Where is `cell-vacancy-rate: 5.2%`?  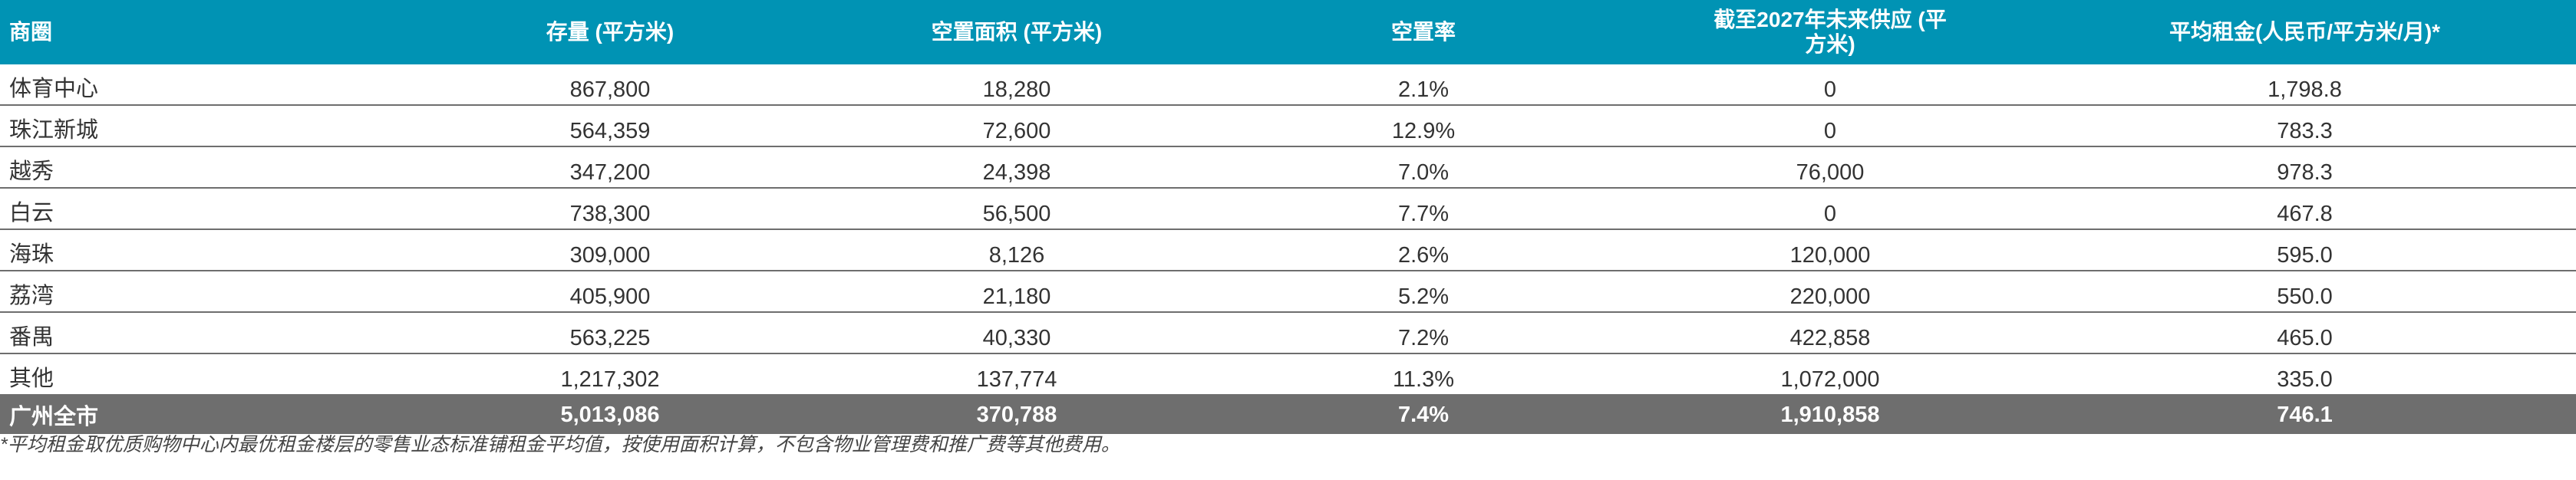 cell-vacancy-rate: 5.2% is located at coordinates (1423, 292).